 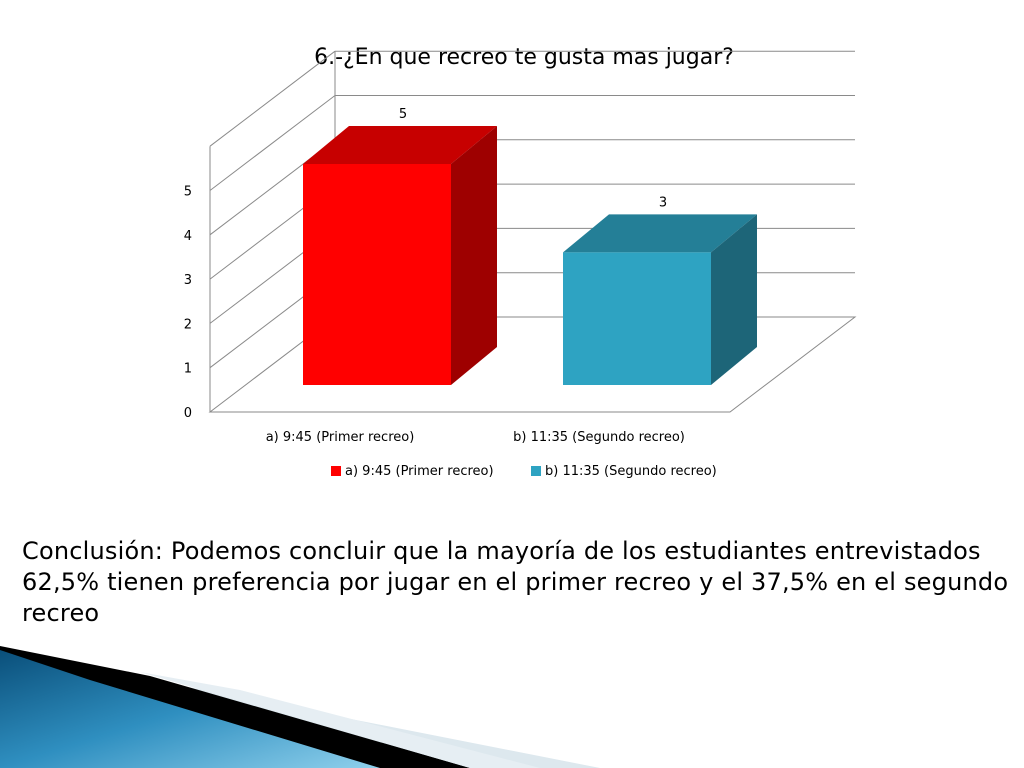 I want to click on y-tick-label: 2, so click(x=188, y=324).